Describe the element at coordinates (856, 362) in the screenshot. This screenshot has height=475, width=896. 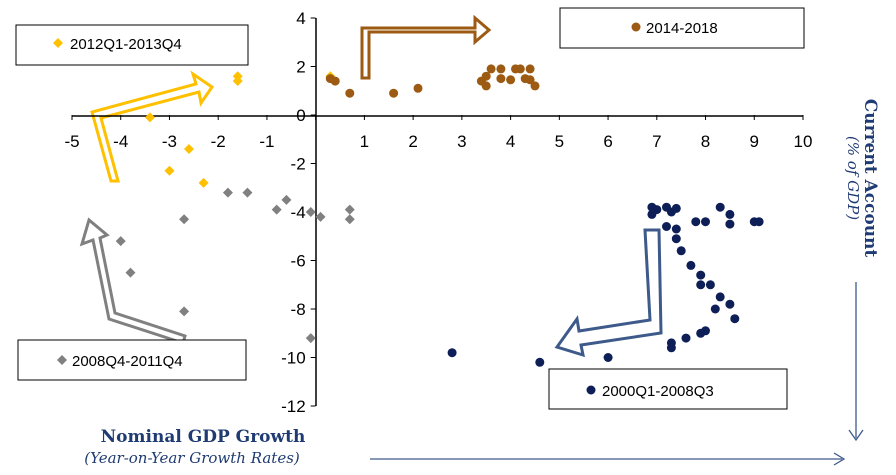
I see `y-axis-pointer-arrow` at that location.